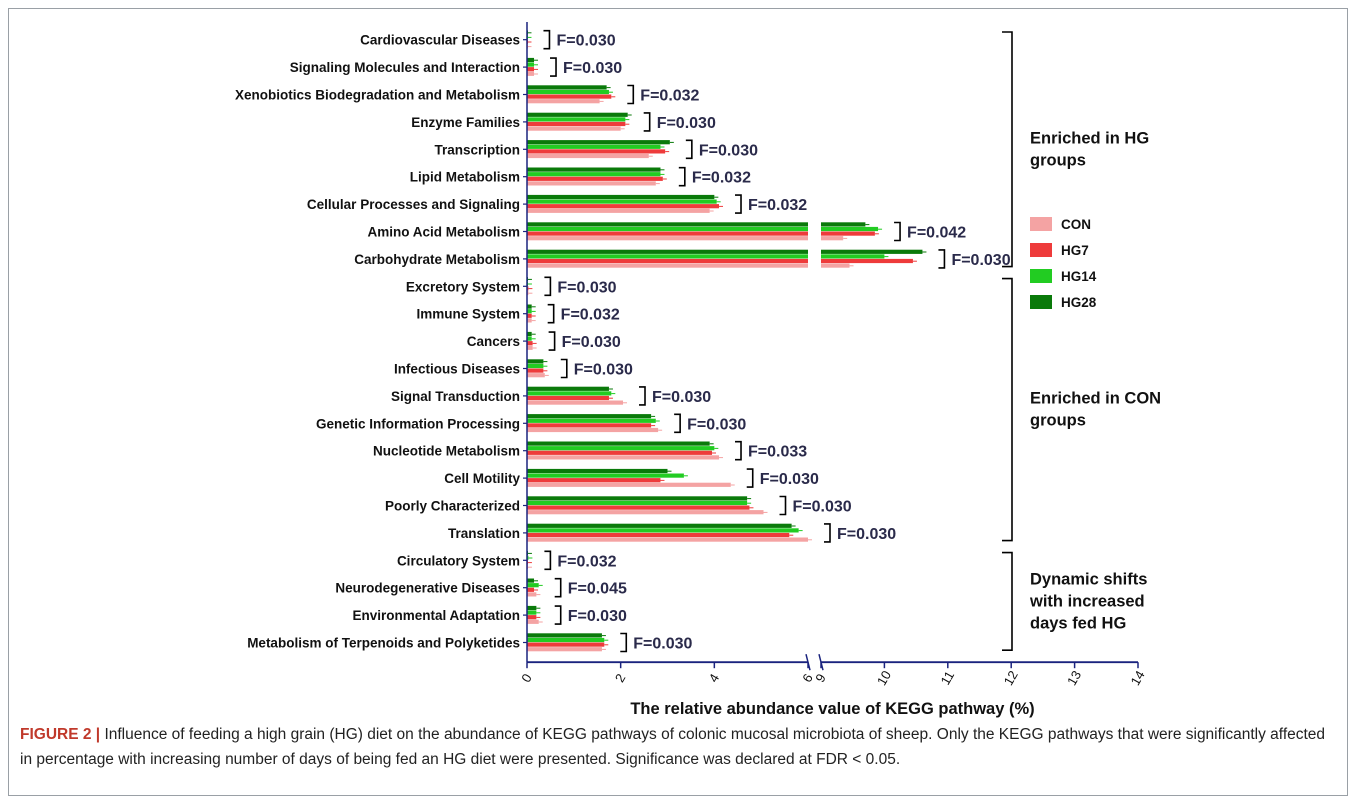  I want to click on category-label: Transcription, so click(477, 149).